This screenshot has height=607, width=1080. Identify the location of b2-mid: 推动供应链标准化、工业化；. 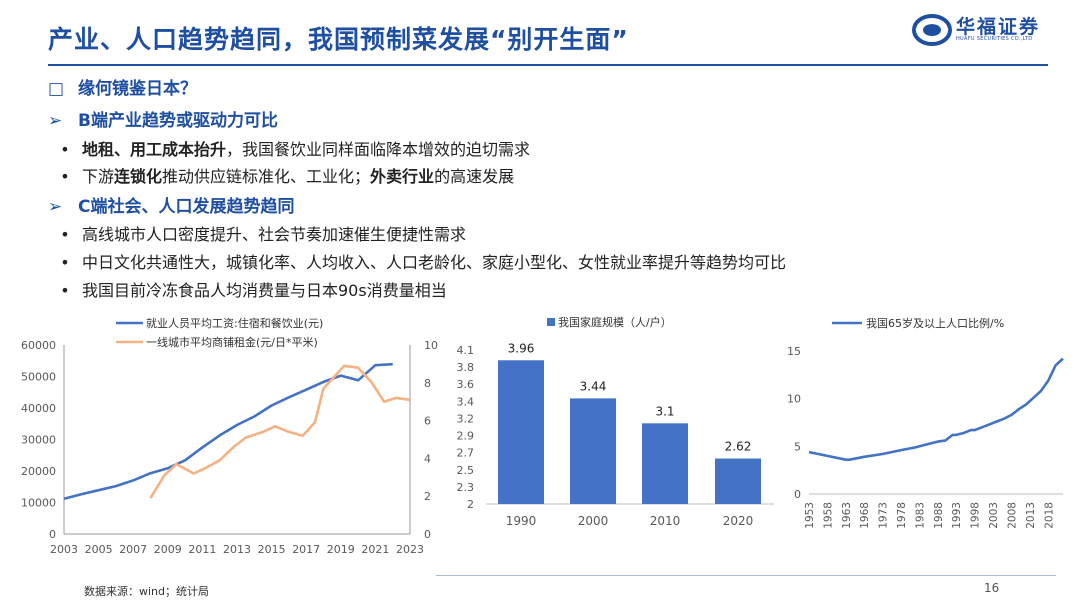
(266, 176).